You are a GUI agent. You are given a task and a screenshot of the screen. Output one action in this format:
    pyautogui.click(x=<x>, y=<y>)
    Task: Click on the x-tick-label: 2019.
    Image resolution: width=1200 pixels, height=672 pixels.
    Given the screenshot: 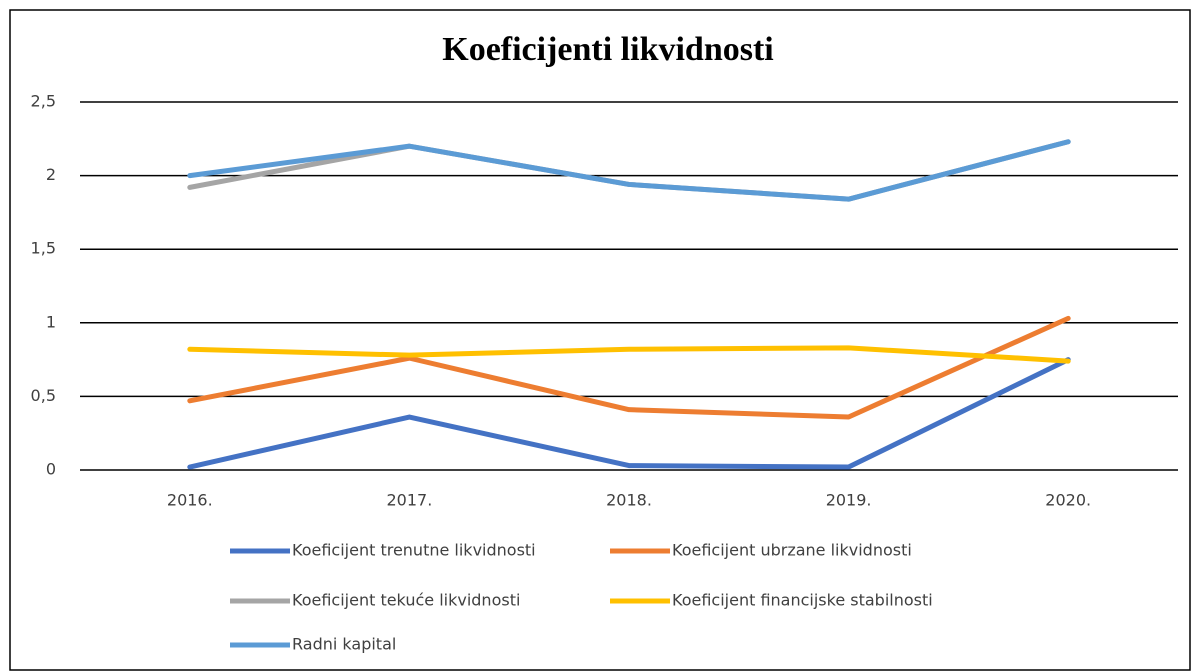 What is the action you would take?
    pyautogui.click(x=849, y=500)
    